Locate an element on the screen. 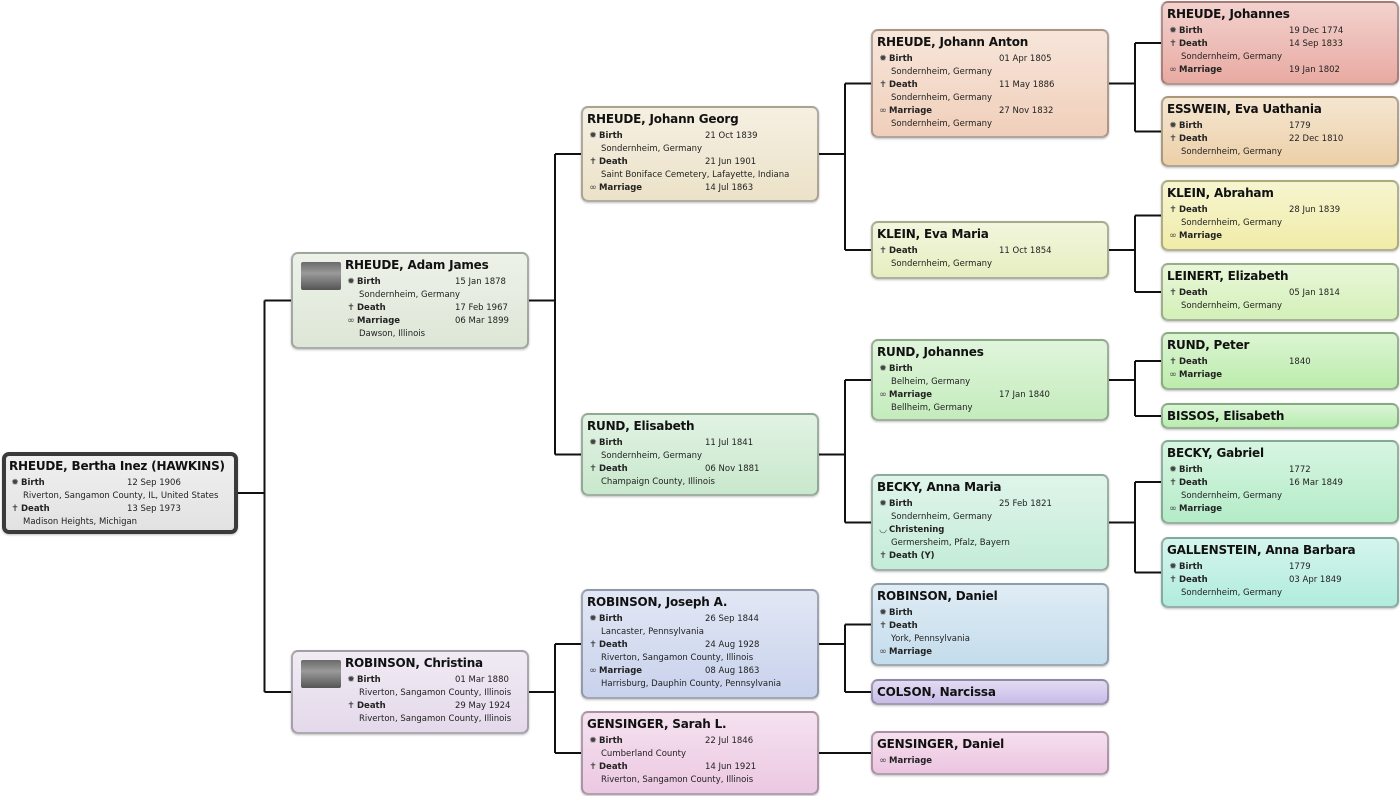 The width and height of the screenshot is (1400, 796). event-date: 14 Jun 1921 is located at coordinates (731, 767).